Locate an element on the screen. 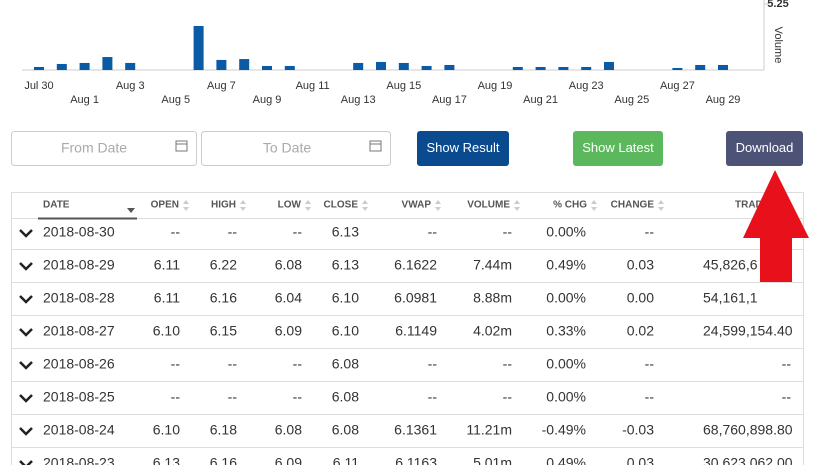  cell: 11.21m is located at coordinates (489, 430).